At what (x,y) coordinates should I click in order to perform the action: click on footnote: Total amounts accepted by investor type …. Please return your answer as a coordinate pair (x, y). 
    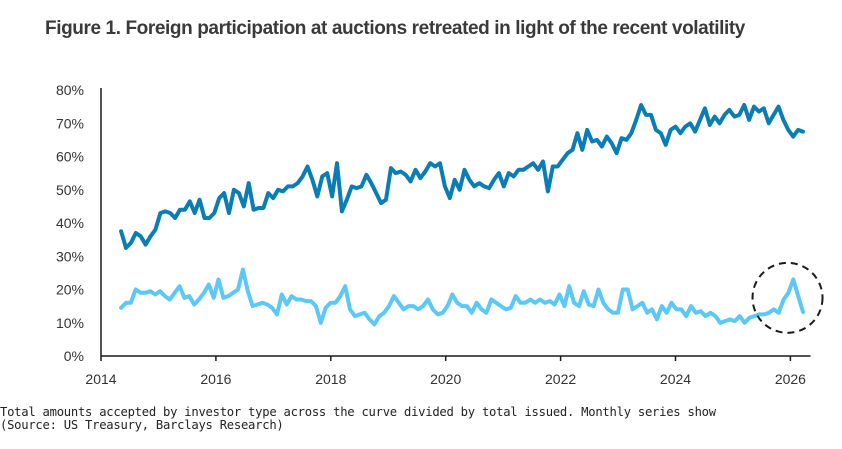
    Looking at the image, I should click on (358, 419).